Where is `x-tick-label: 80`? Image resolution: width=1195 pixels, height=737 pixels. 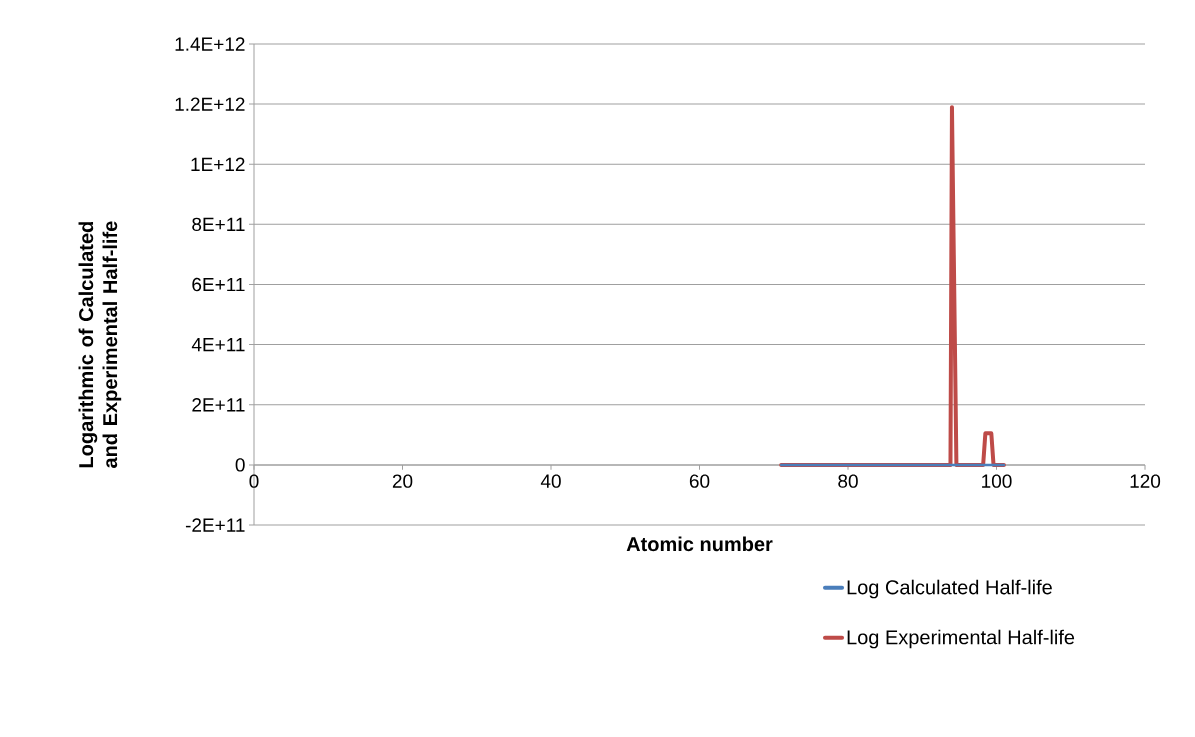 x-tick-label: 80 is located at coordinates (848, 481).